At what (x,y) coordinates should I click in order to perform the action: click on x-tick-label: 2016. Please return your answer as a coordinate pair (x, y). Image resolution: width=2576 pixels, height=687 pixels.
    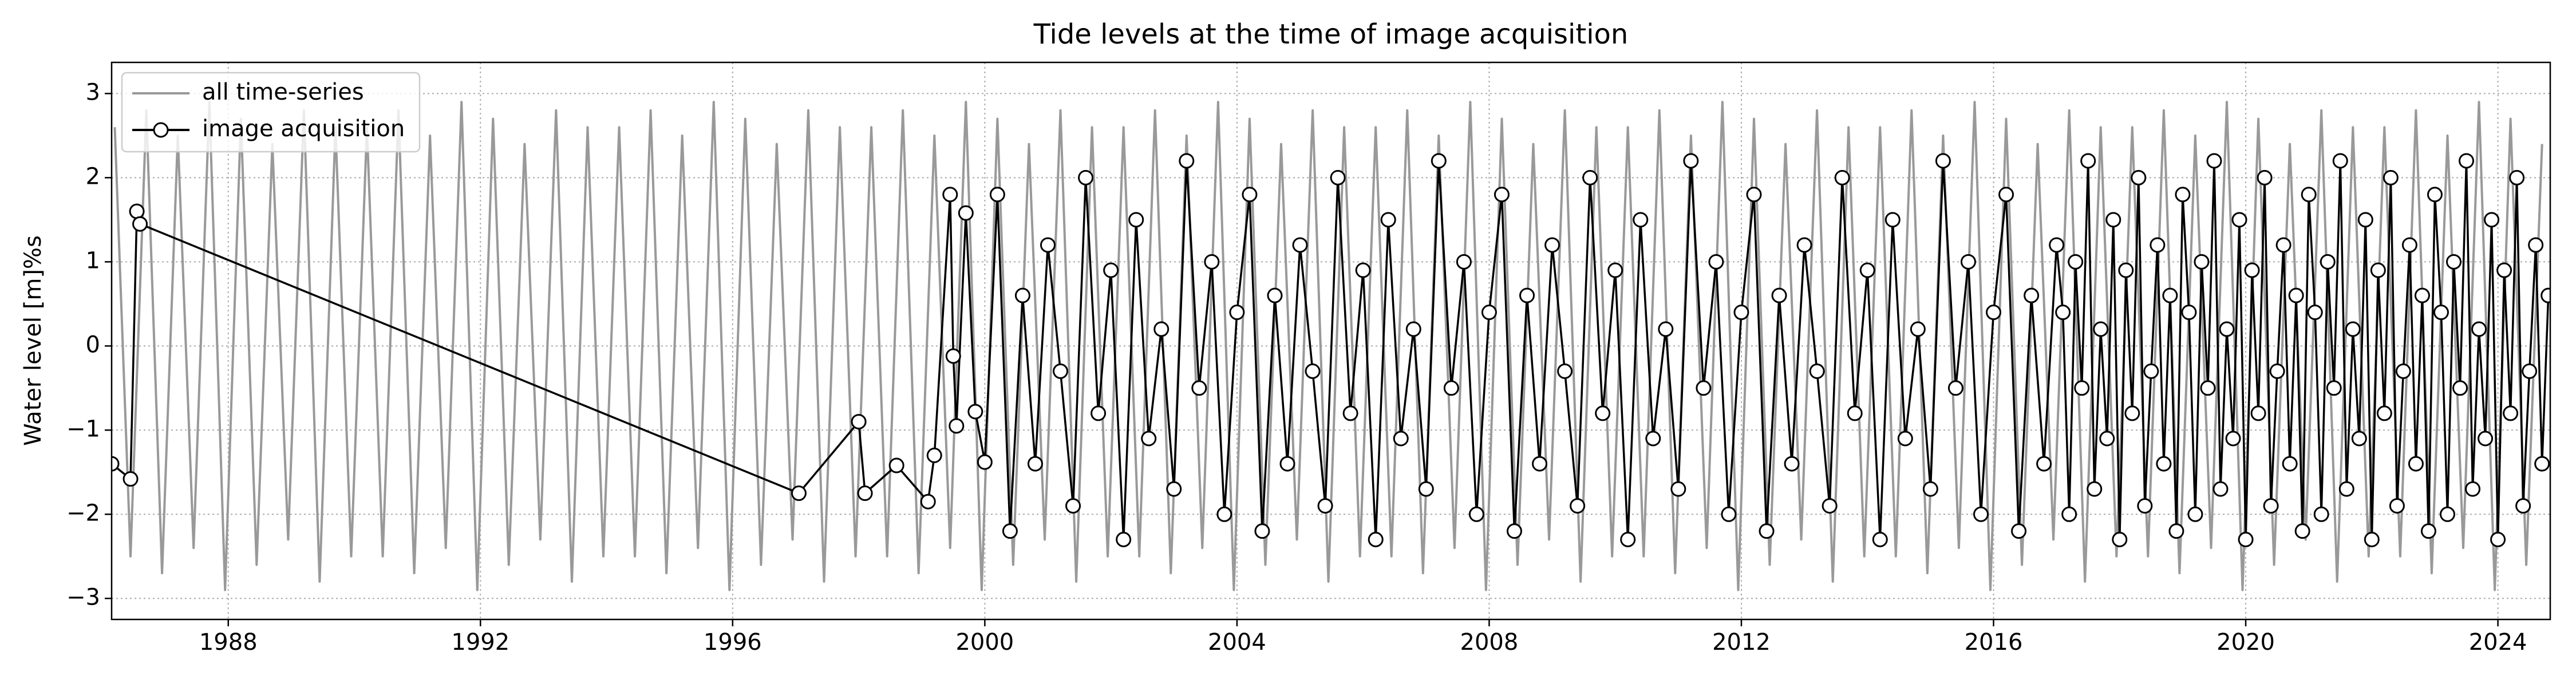
    Looking at the image, I should click on (1994, 642).